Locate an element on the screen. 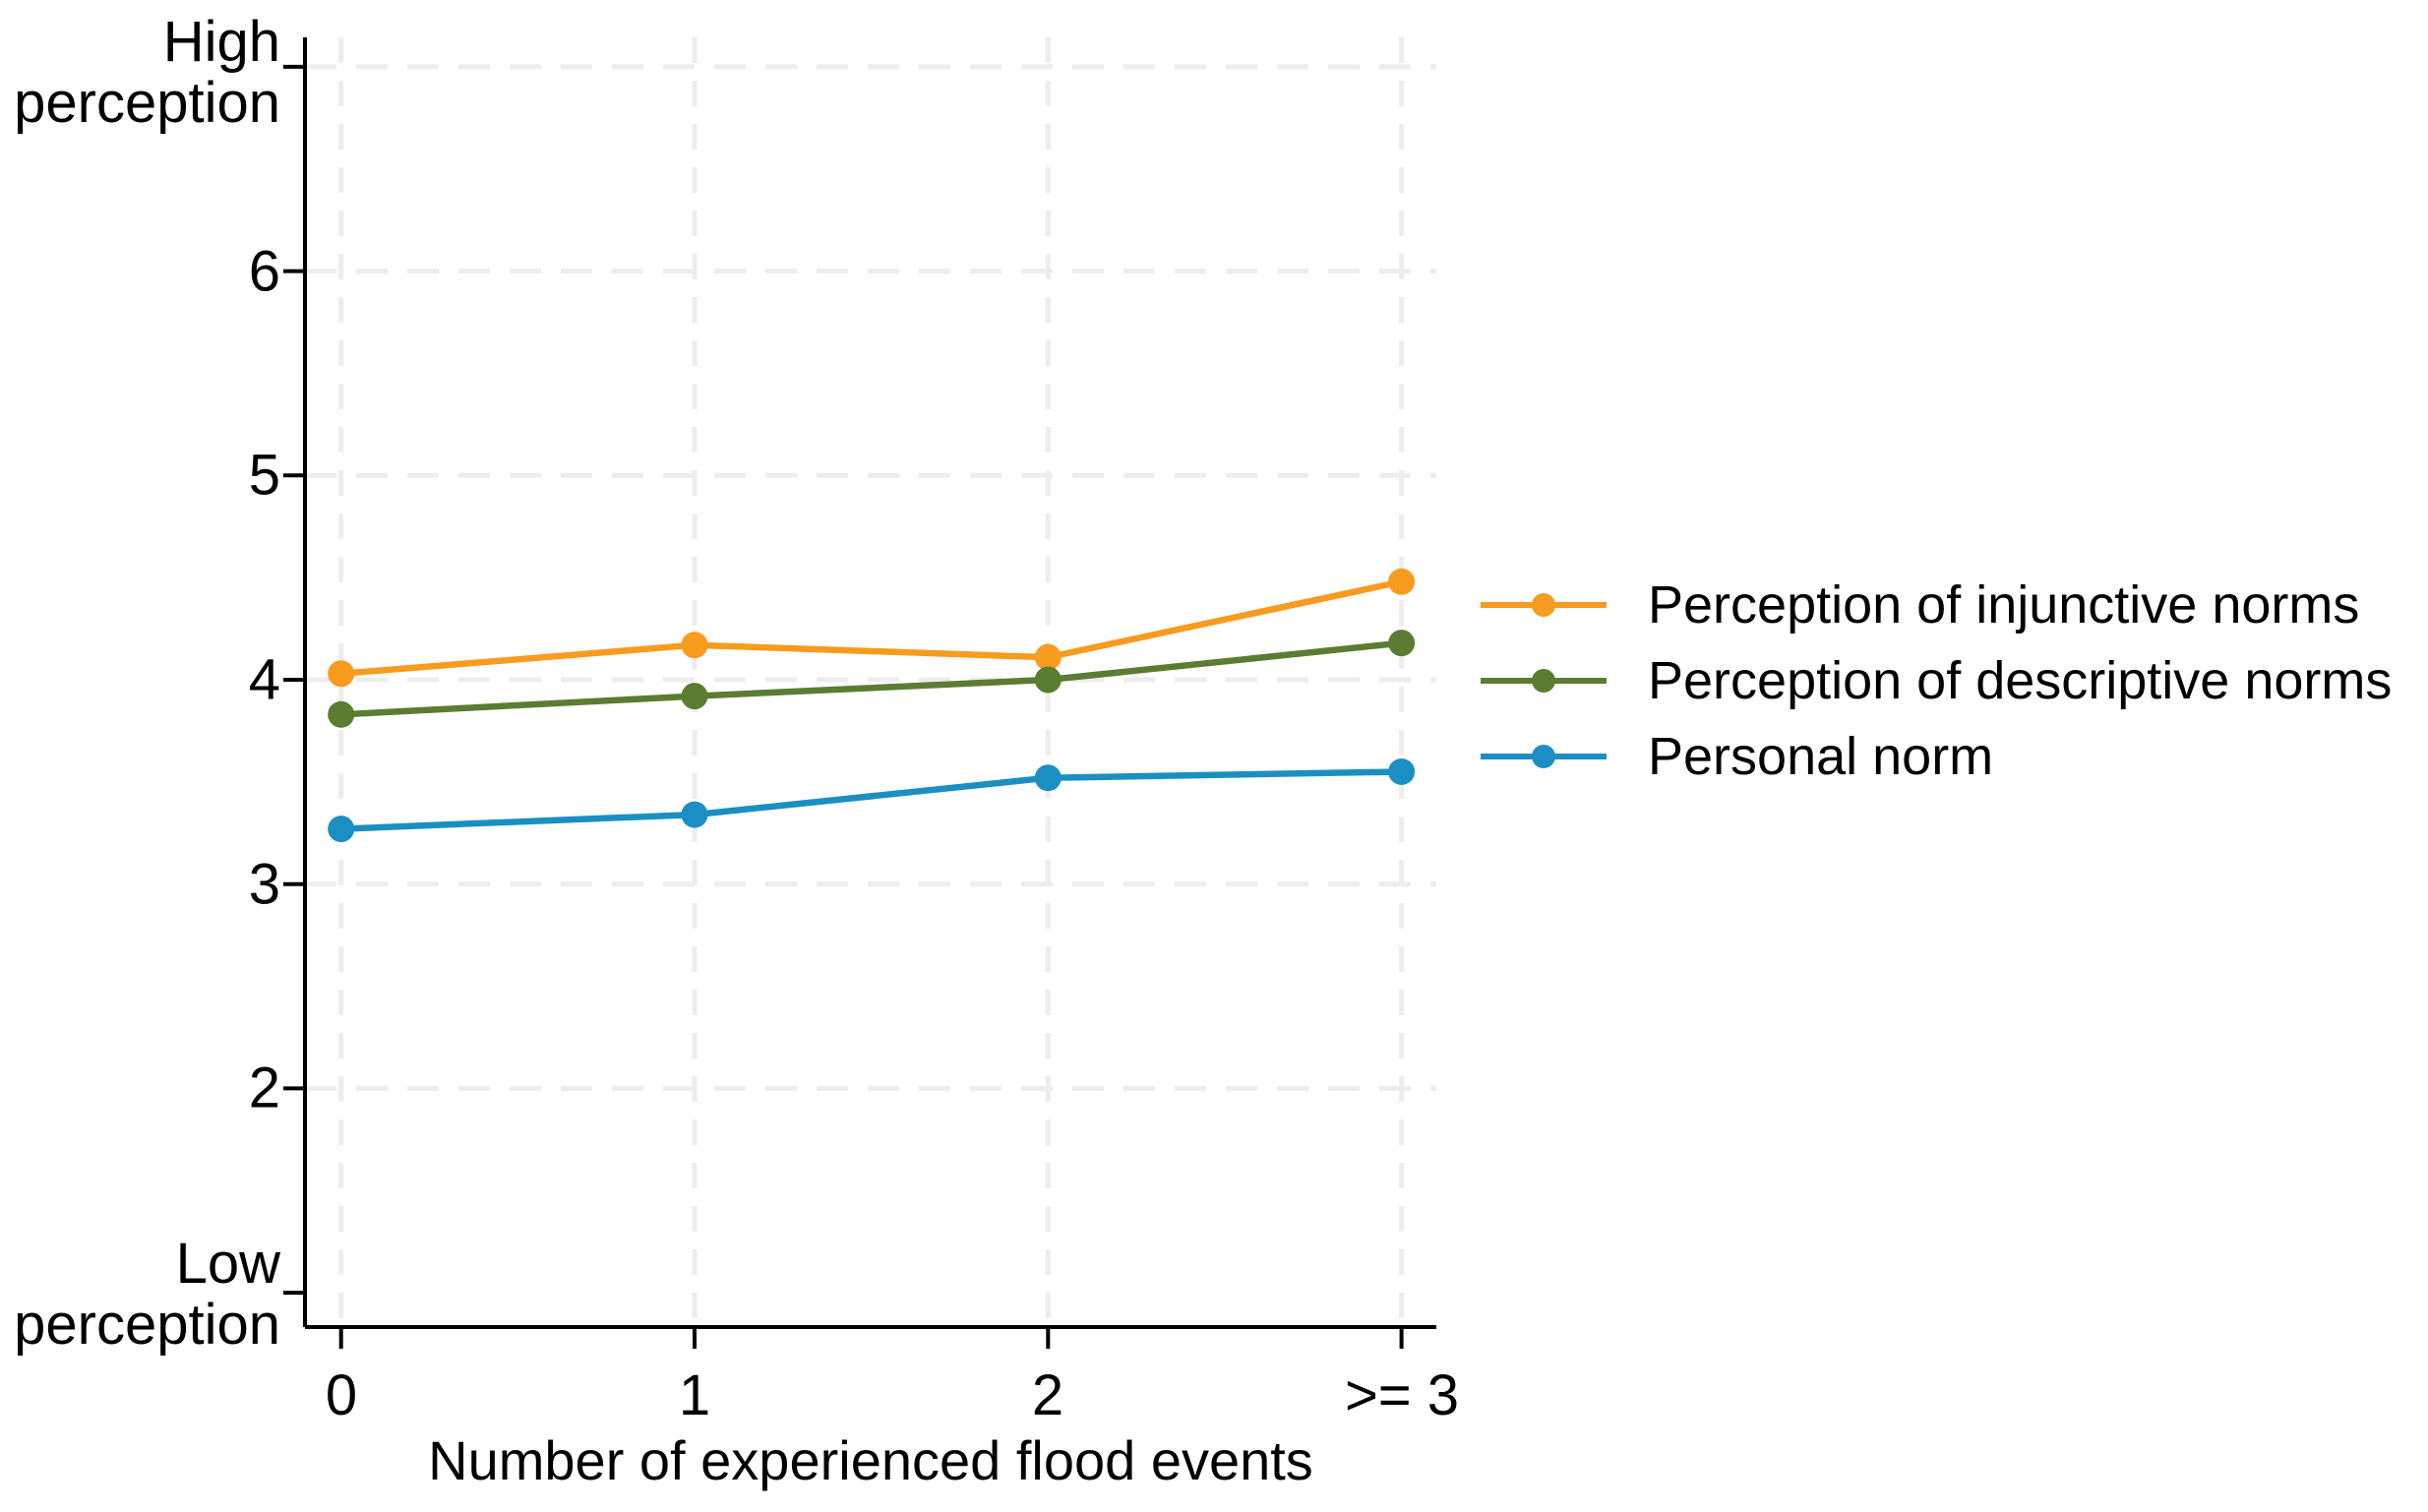 The height and width of the screenshot is (1512, 2428). legend-item-personal-norm: Personal norm is located at coordinates (1935, 756).